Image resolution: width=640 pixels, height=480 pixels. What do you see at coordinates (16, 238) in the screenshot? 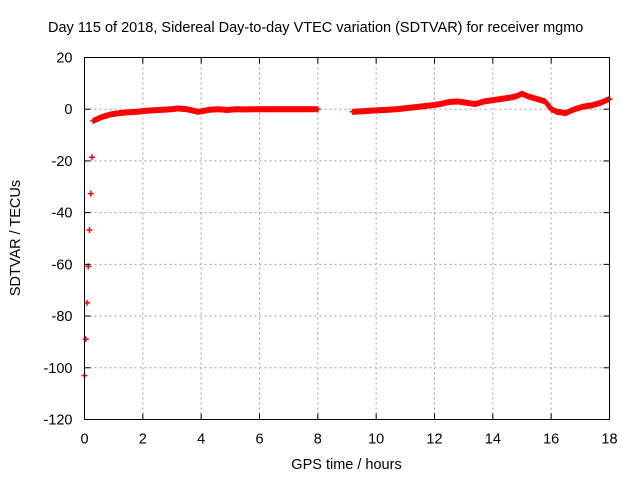
I see `y-axis-label: SDTVAR / TECUs` at bounding box center [16, 238].